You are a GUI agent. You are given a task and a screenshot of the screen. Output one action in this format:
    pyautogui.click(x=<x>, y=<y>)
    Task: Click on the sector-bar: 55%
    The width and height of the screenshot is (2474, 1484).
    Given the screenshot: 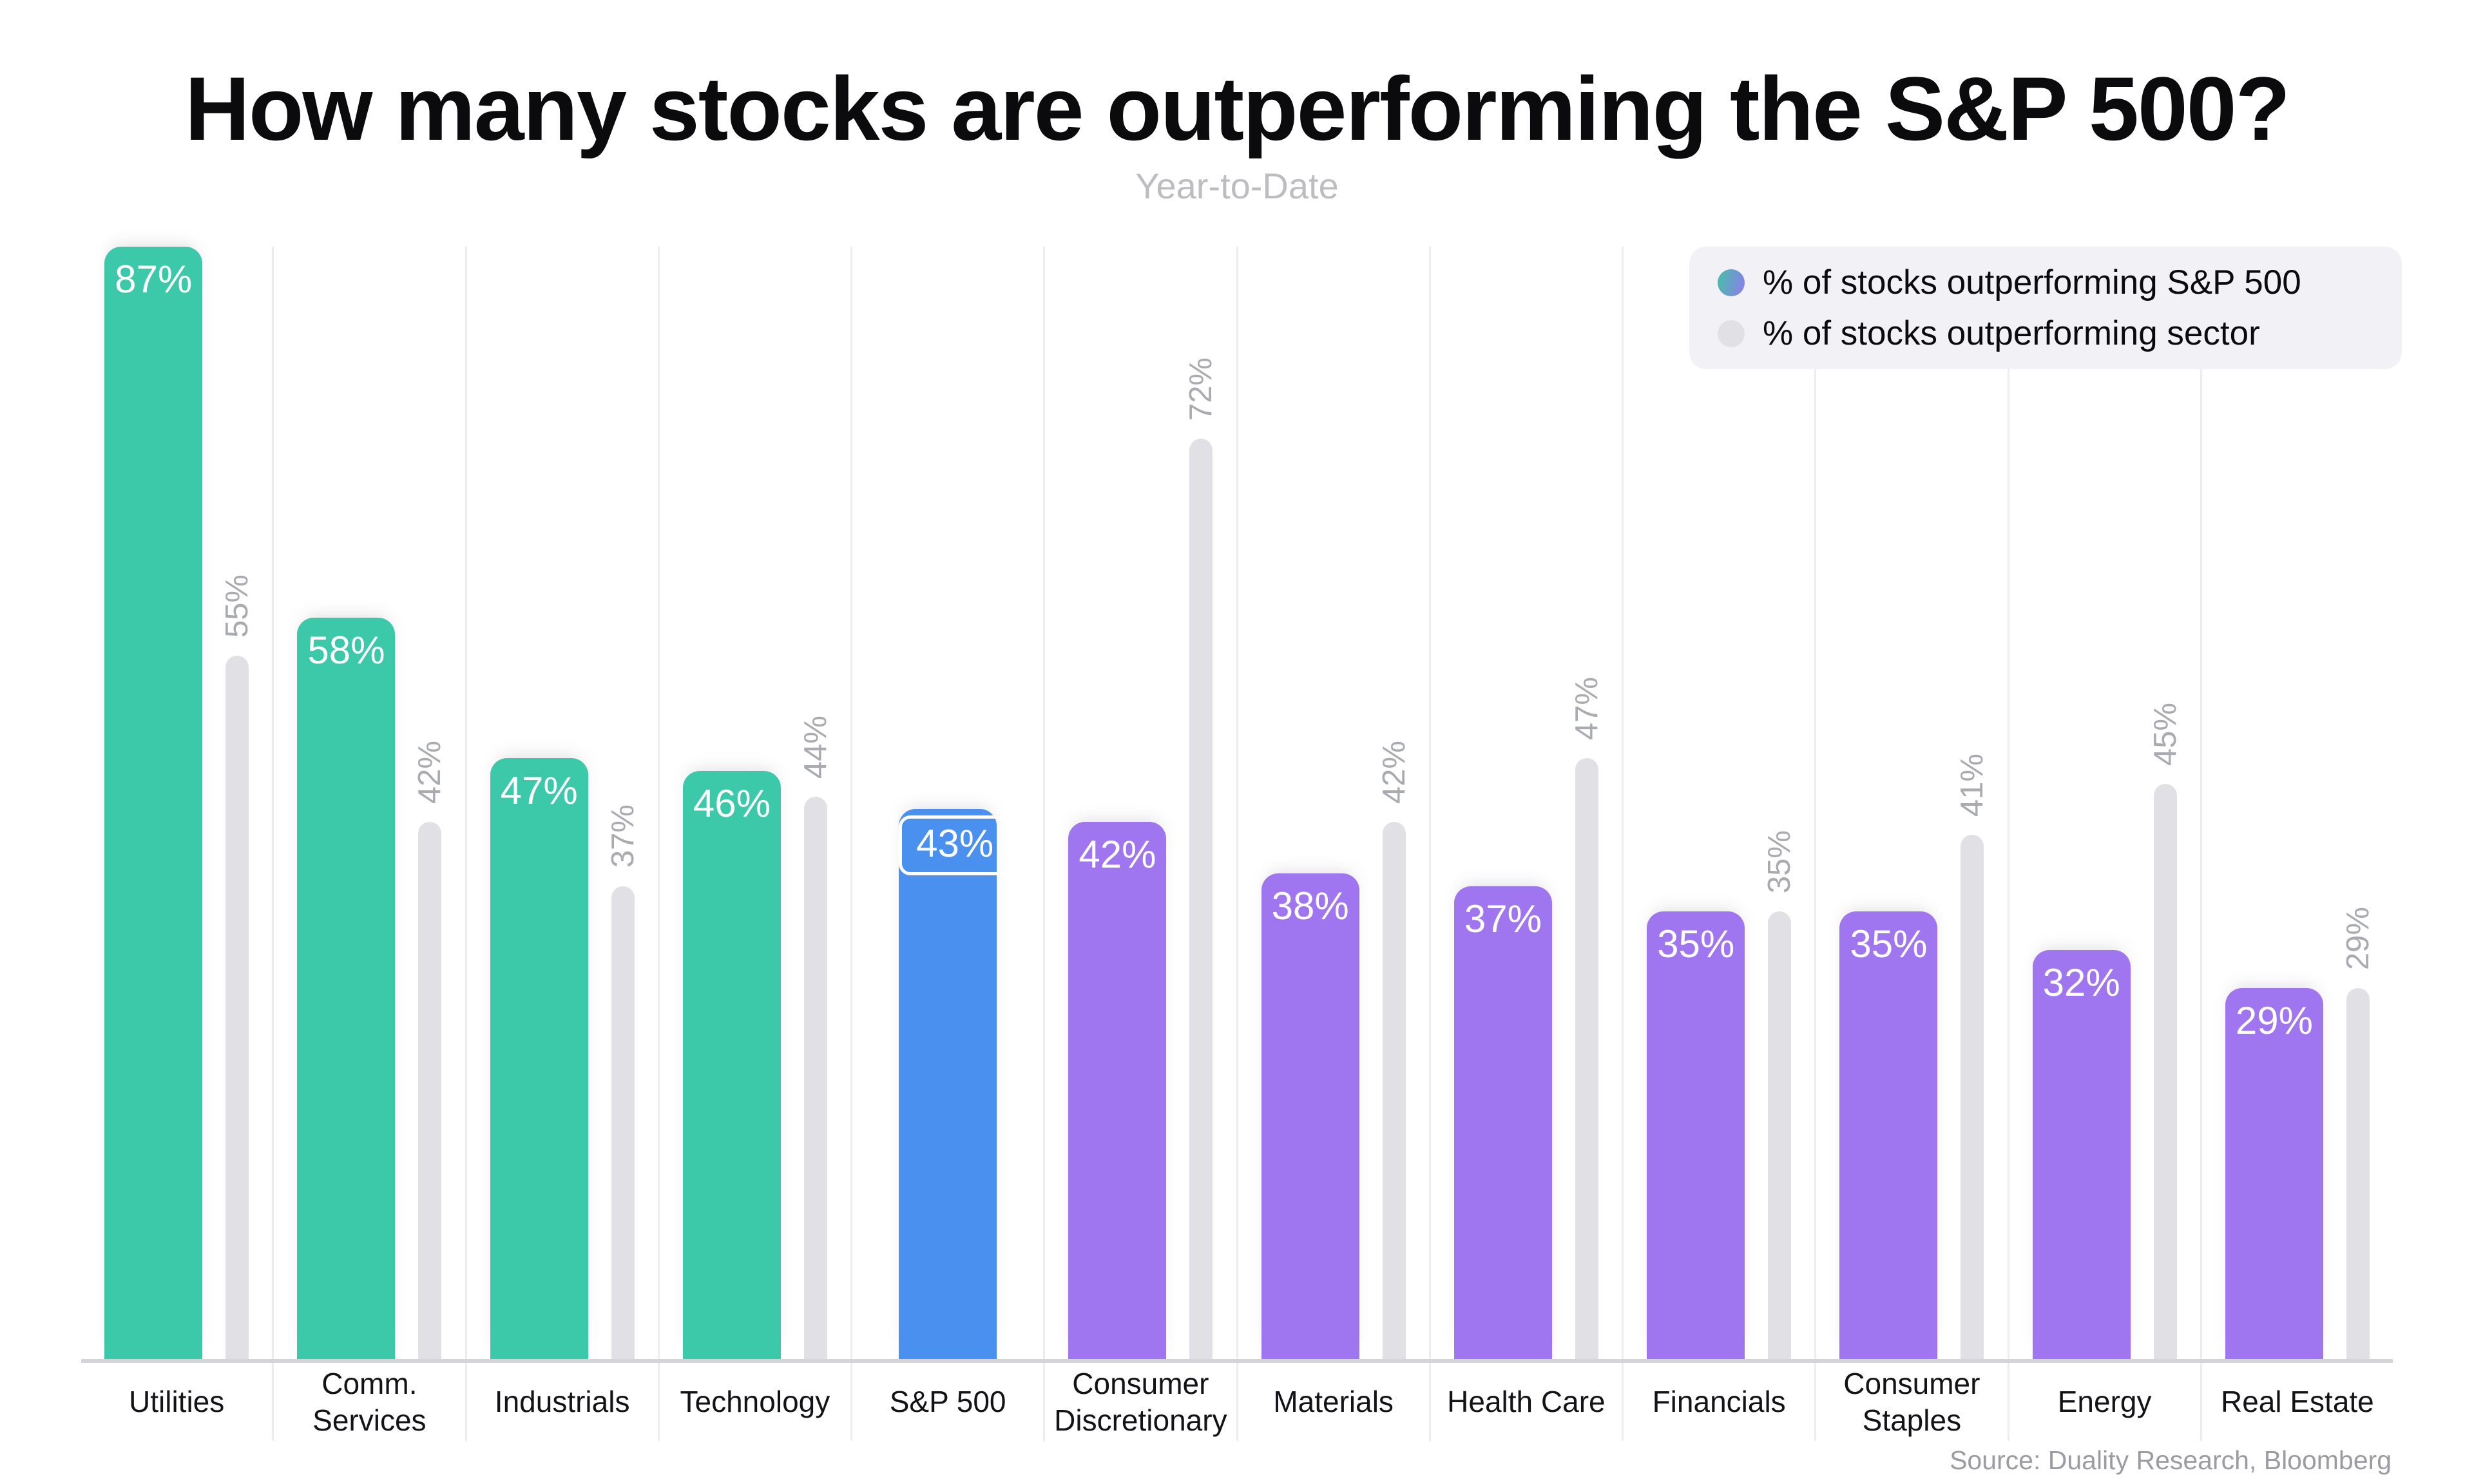 What is the action you would take?
    pyautogui.click(x=237, y=967)
    